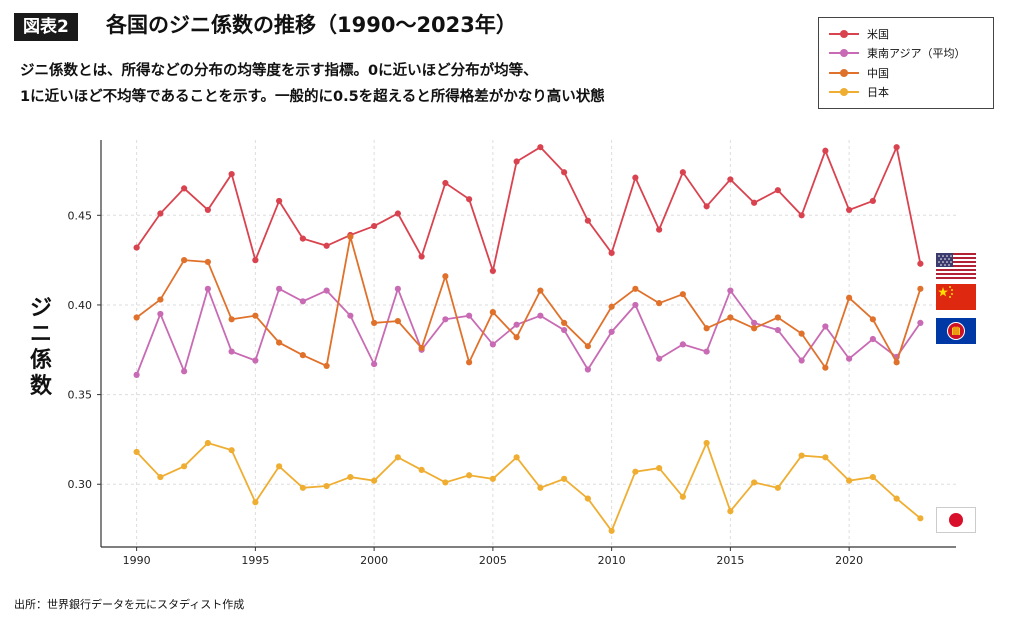 This screenshot has width=1024, height=626. I want to click on source-note: 出所：世界銀行データを元にスタディスト作成, so click(129, 604).